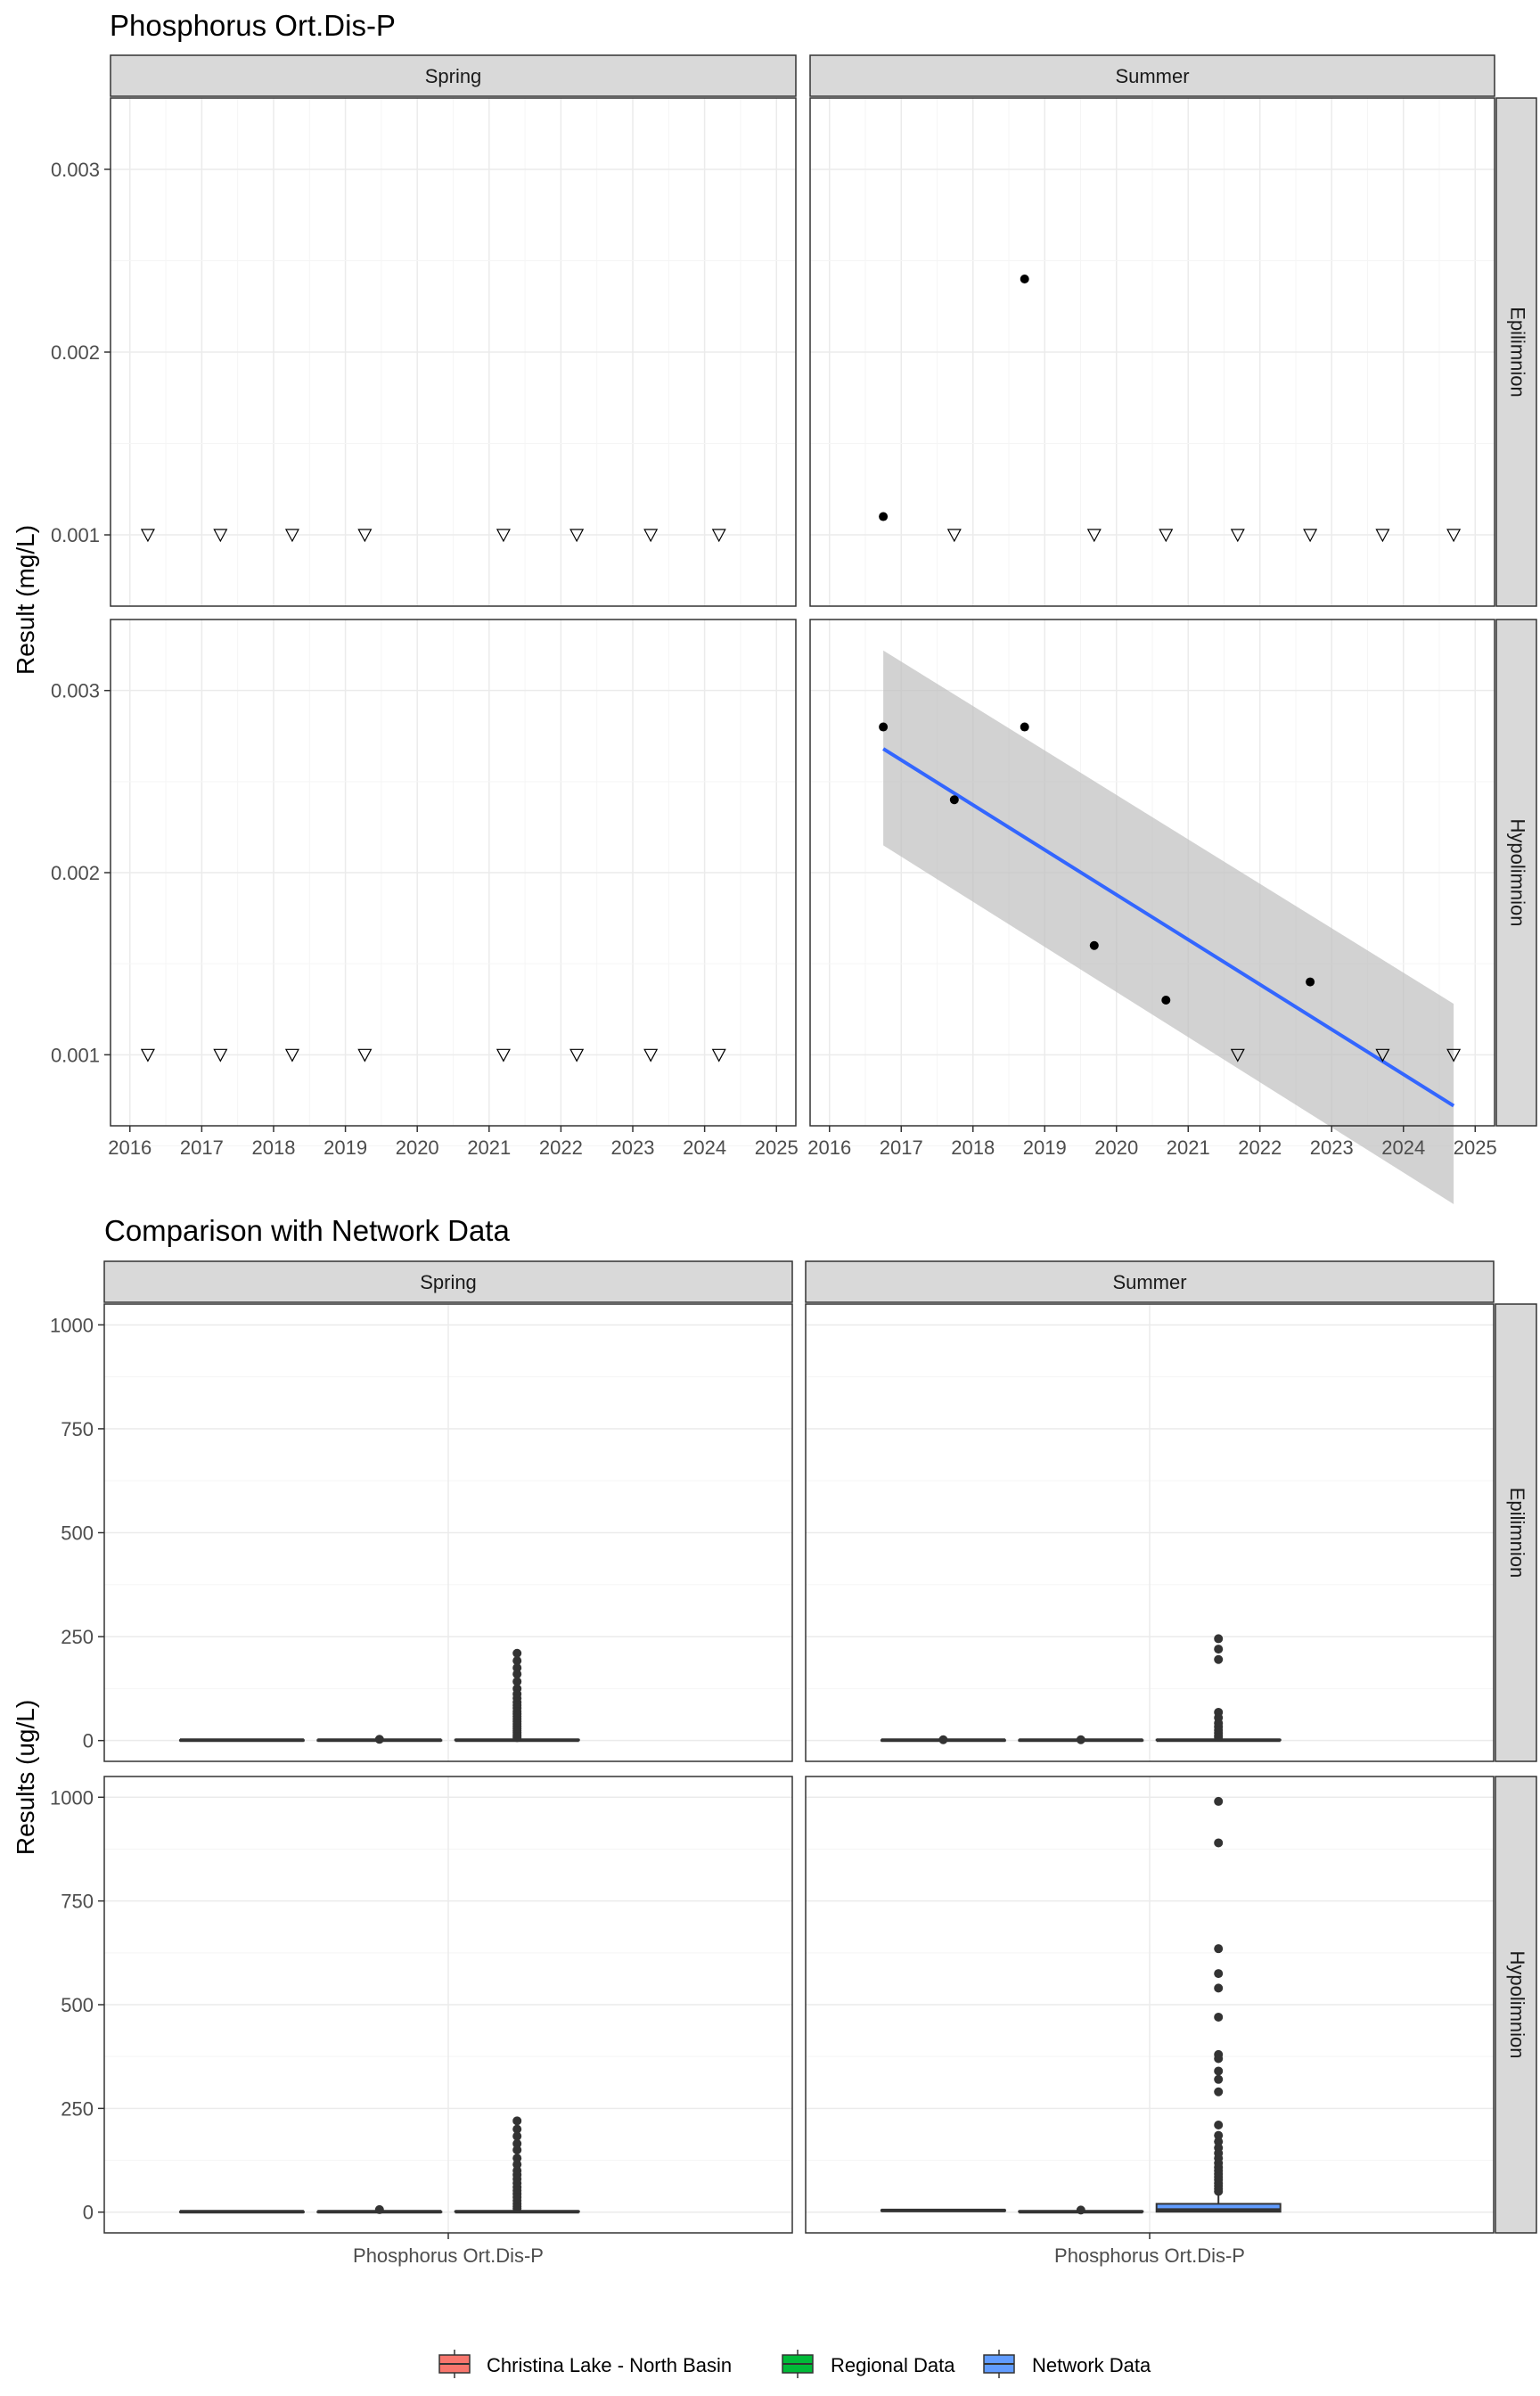 Image resolution: width=1540 pixels, height=2396 pixels. I want to click on legend-label-network: Network Data, so click(1091, 2365).